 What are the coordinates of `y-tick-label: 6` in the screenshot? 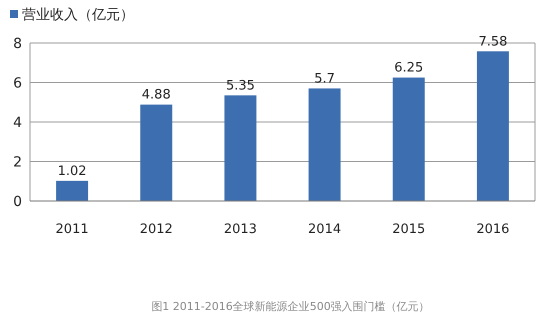 It's located at (17, 84).